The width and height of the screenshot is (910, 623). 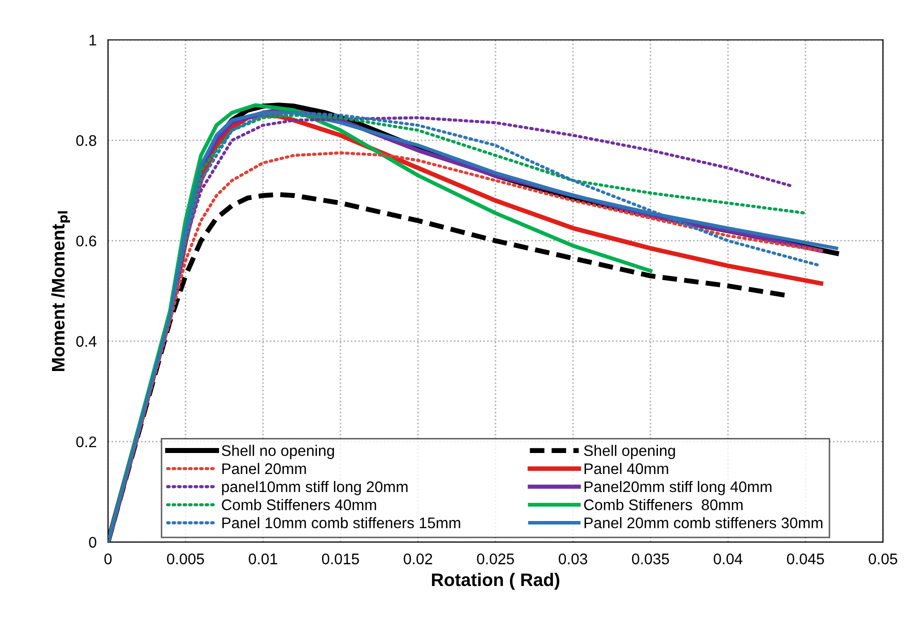 I want to click on legend-label: Shell no opening, so click(x=278, y=452).